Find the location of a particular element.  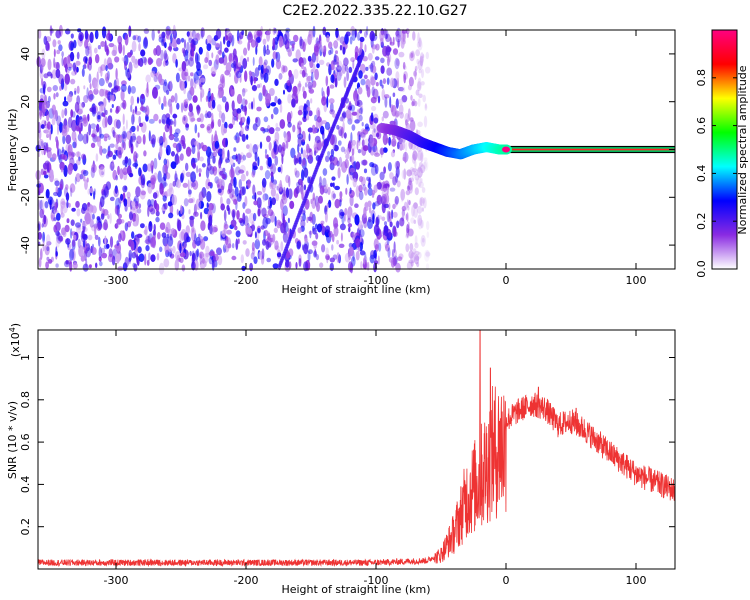

x-tick-label: -100 is located at coordinates (376, 580).